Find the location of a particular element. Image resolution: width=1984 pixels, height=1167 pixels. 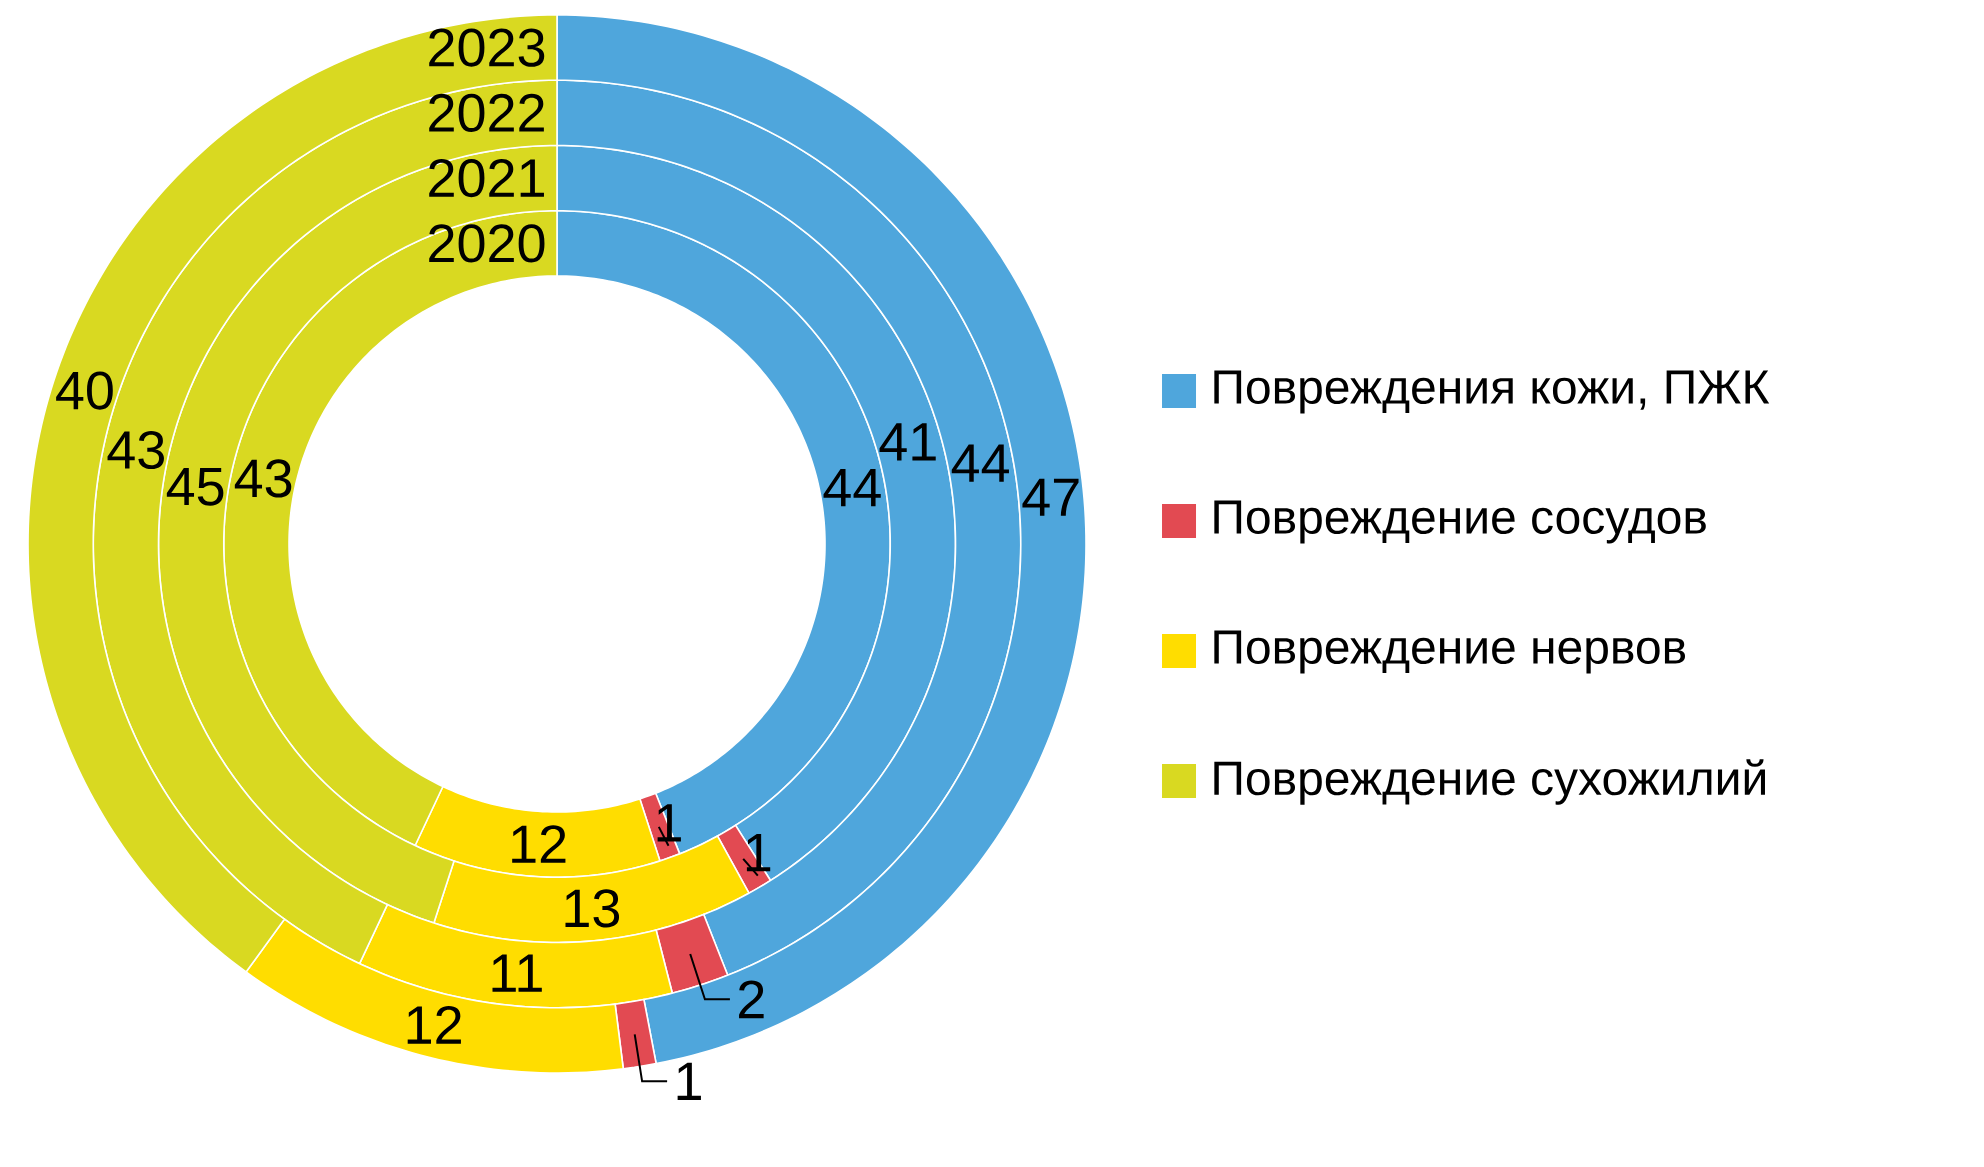

slice-label: 2021 is located at coordinates (486, 178).